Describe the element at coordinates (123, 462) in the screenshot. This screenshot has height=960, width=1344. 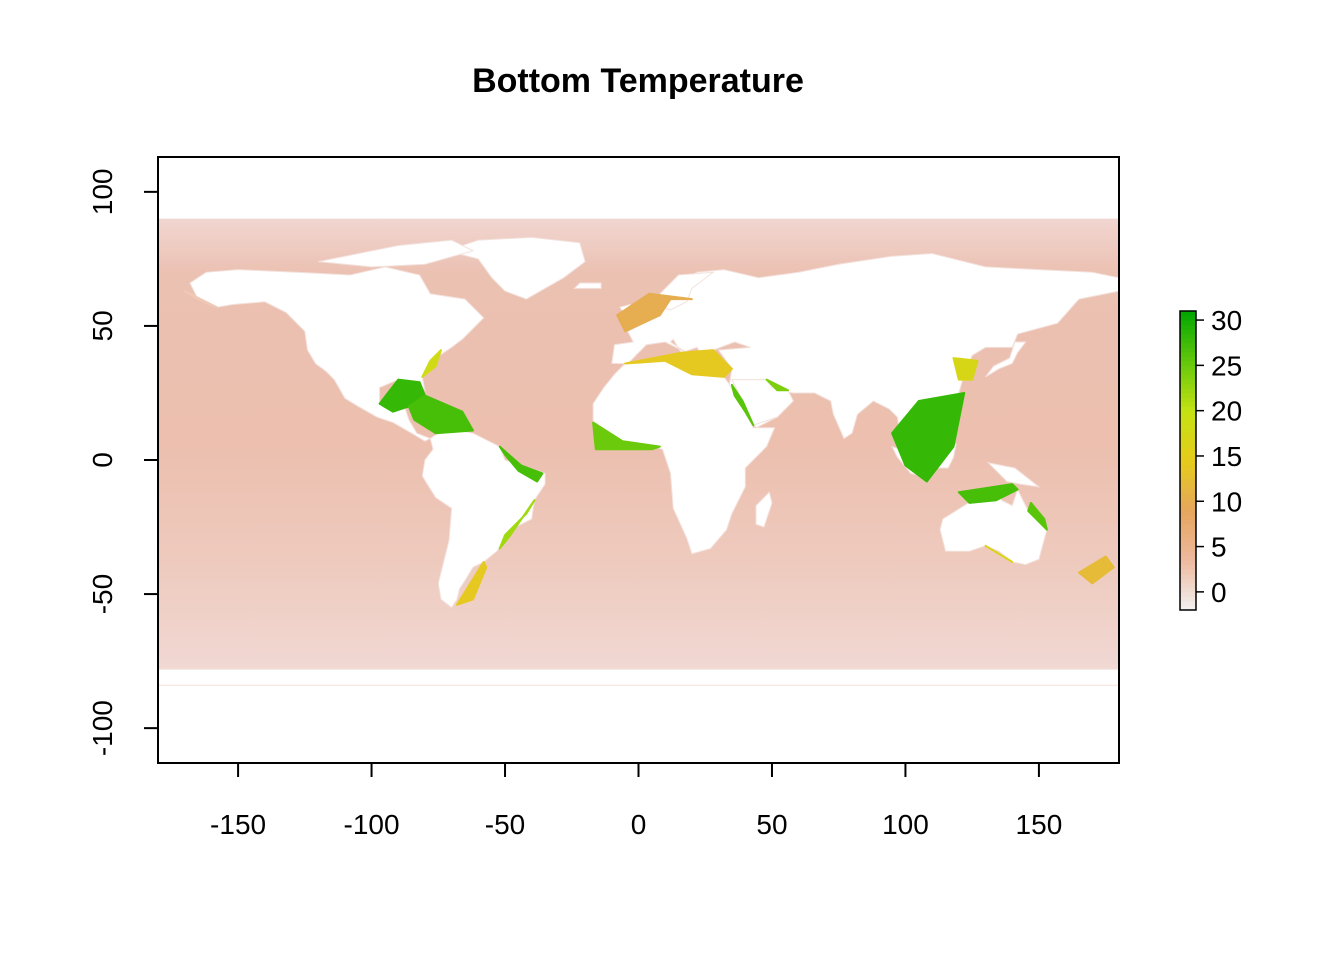
I see `y-axis: -100 -50 0 50 100` at that location.